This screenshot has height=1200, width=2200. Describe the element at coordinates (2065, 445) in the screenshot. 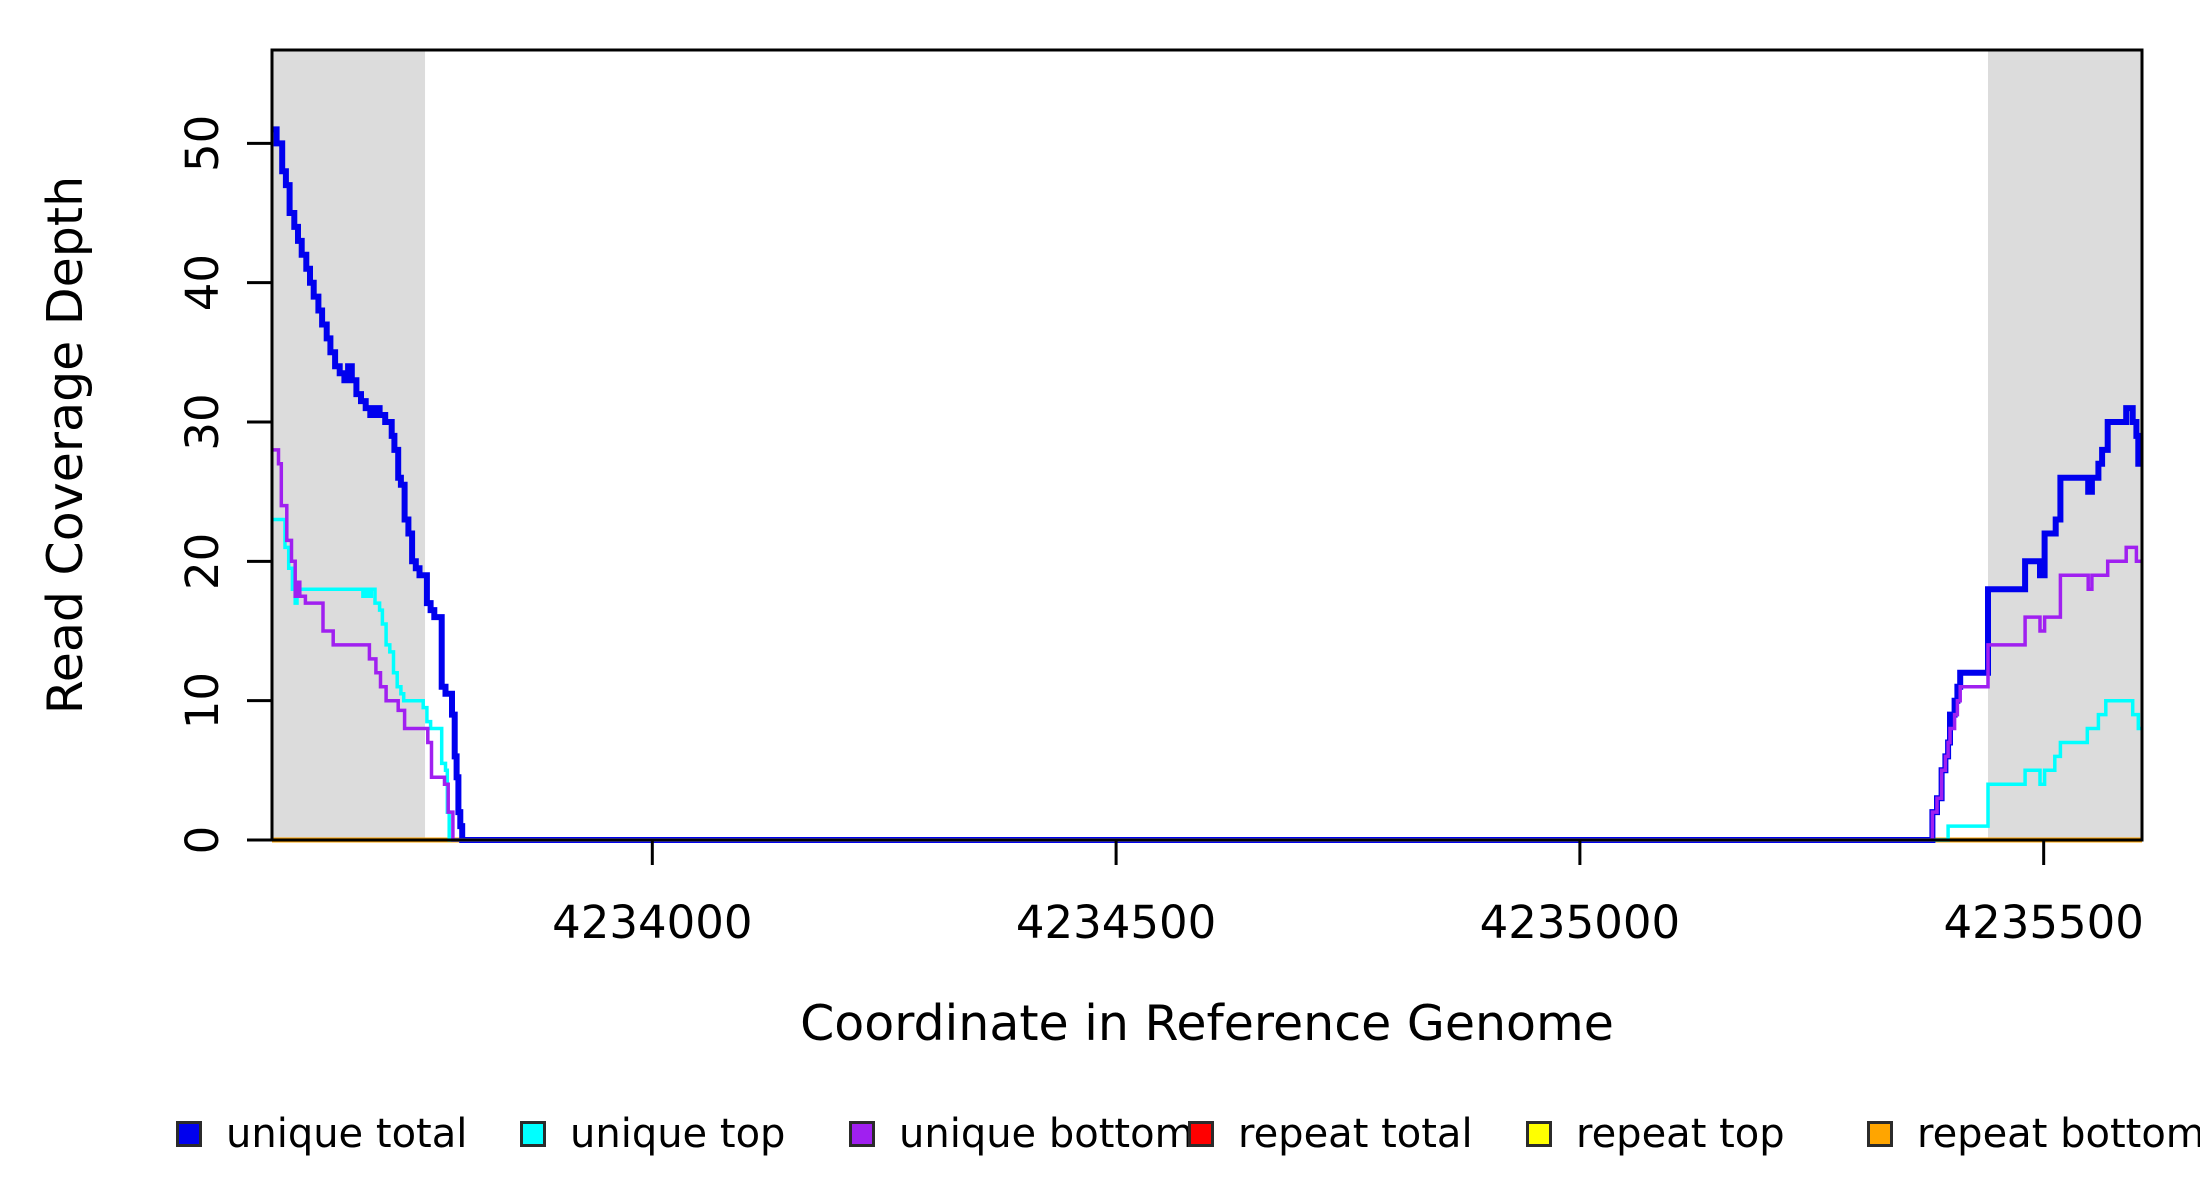

I see `right-gray-band` at that location.